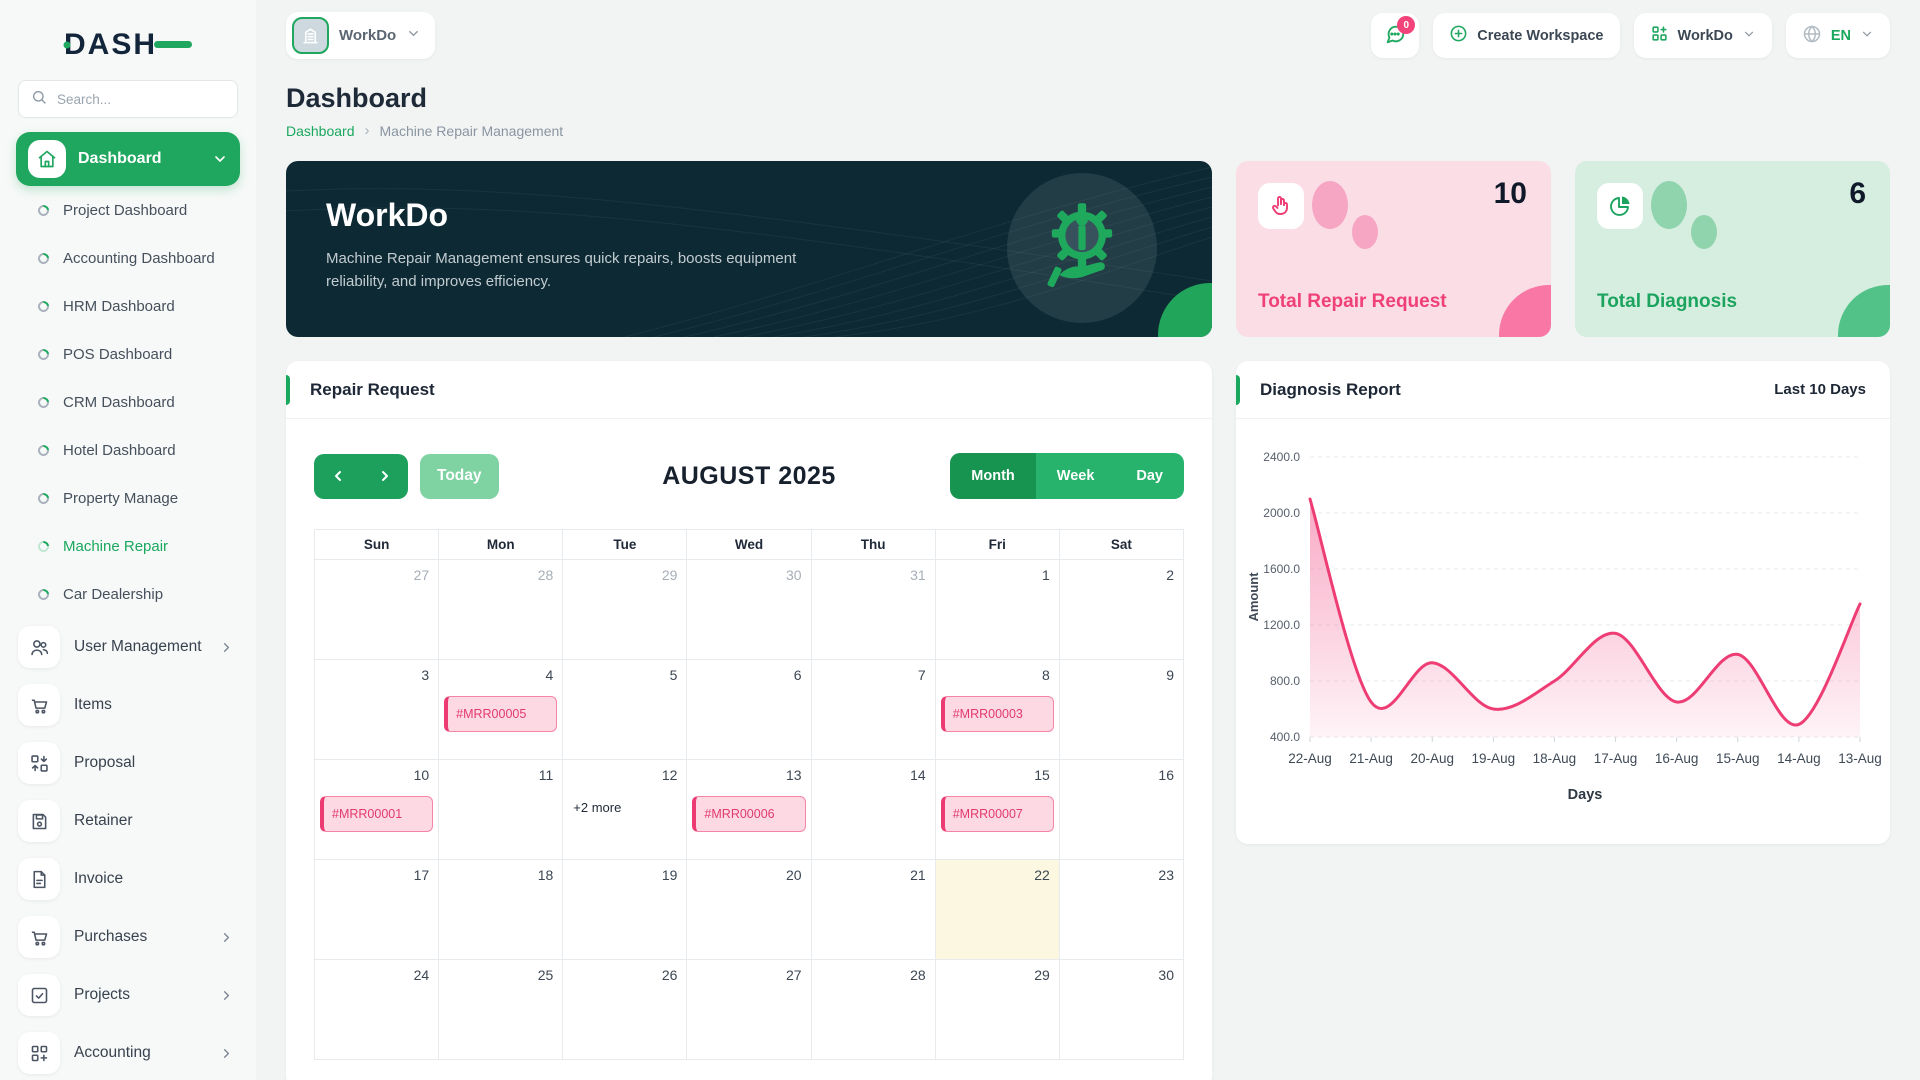 The height and width of the screenshot is (1080, 1920). I want to click on calendar-date-number: 30, so click(793, 575).